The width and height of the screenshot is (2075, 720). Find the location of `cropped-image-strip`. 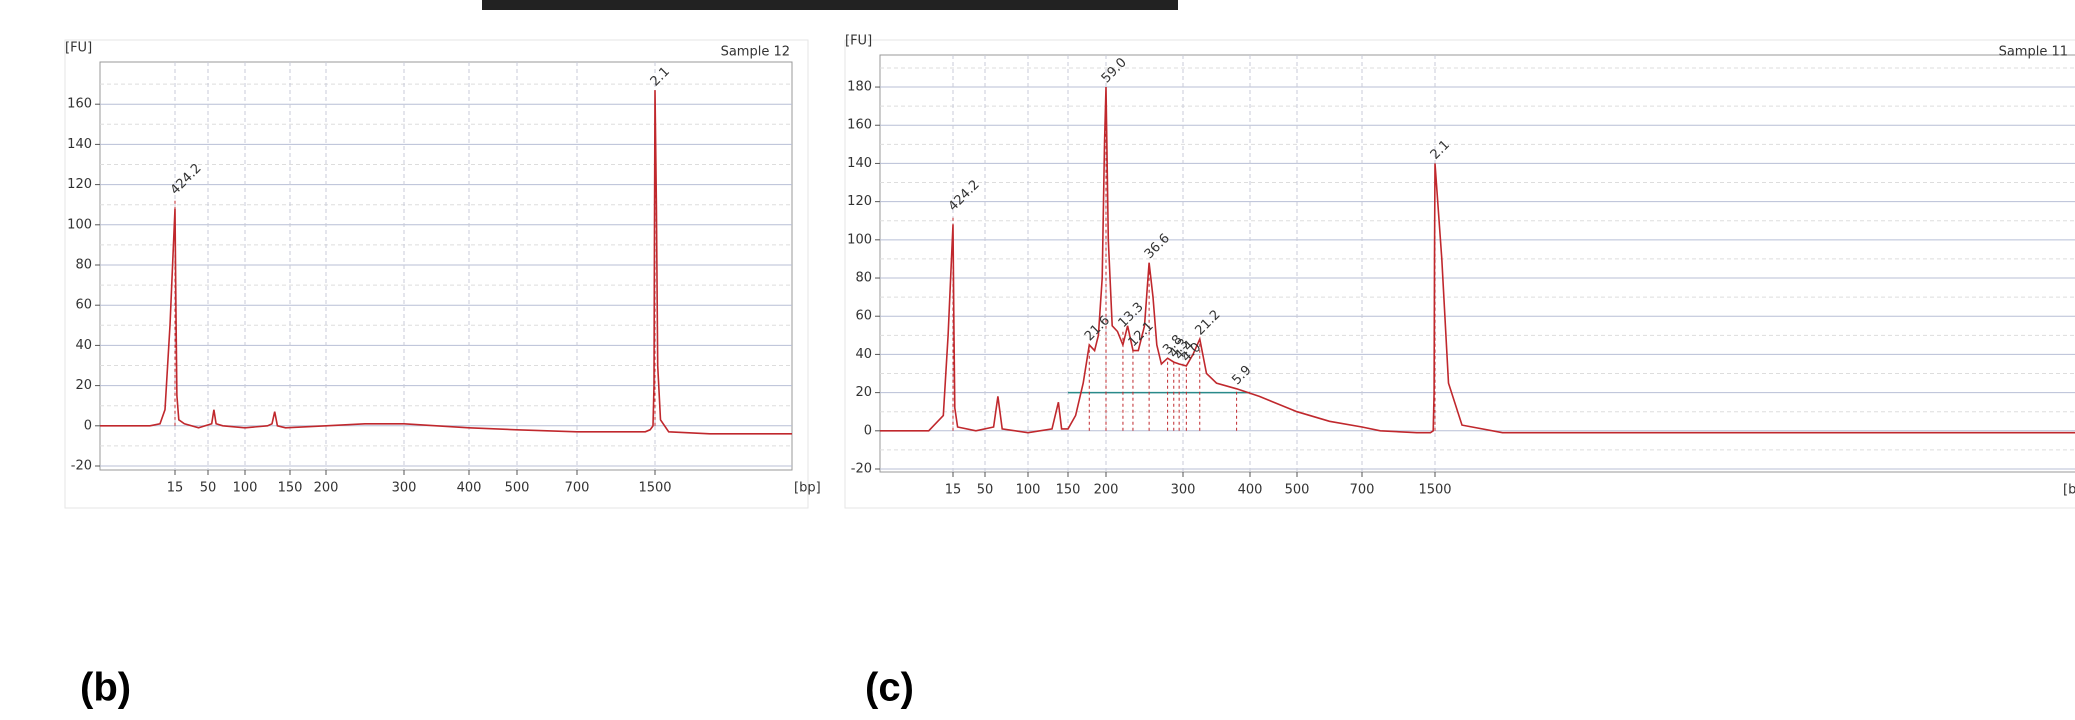

cropped-image-strip is located at coordinates (830, 5).